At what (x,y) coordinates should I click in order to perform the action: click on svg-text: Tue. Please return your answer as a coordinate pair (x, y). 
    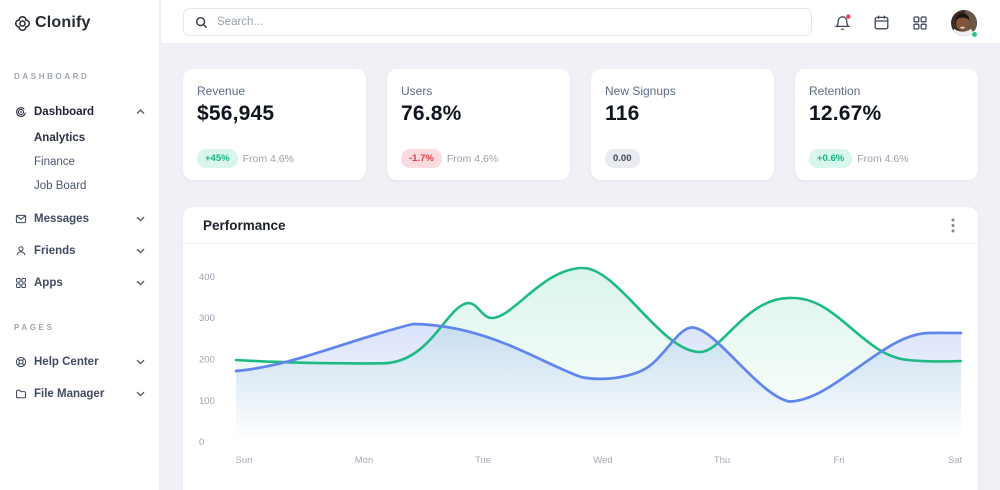
    Looking at the image, I should click on (483, 460).